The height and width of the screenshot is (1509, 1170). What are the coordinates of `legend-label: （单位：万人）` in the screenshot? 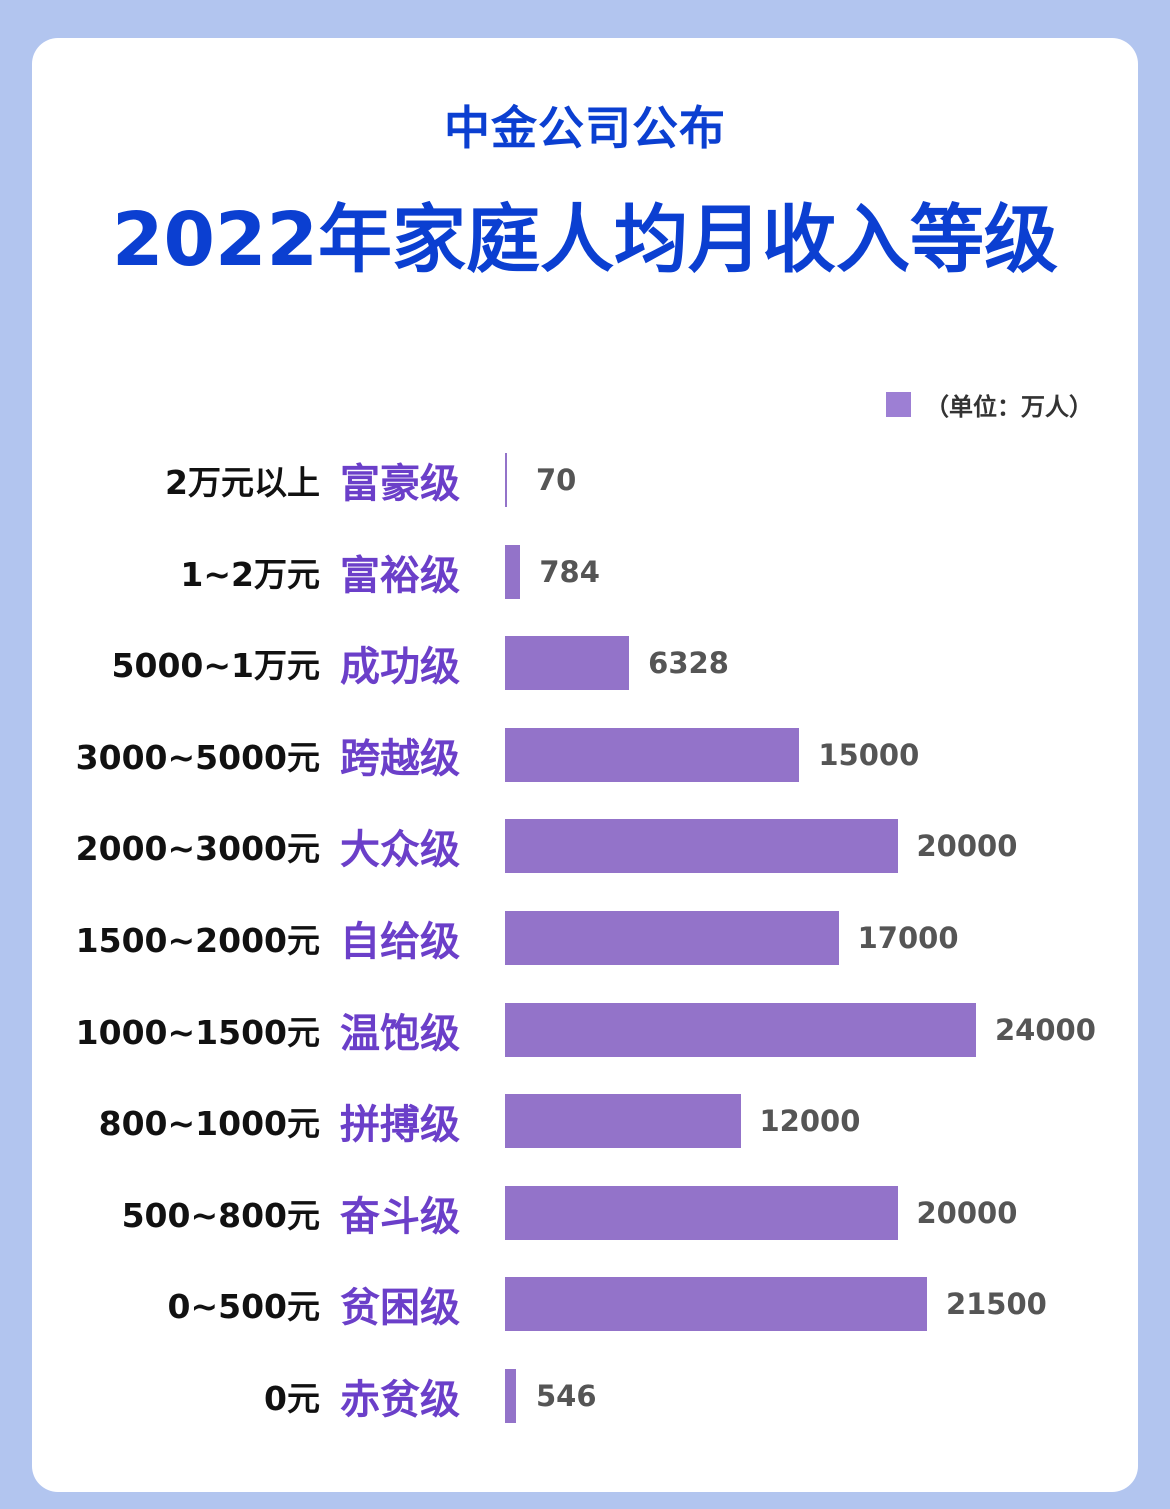 It's located at (1009, 407).